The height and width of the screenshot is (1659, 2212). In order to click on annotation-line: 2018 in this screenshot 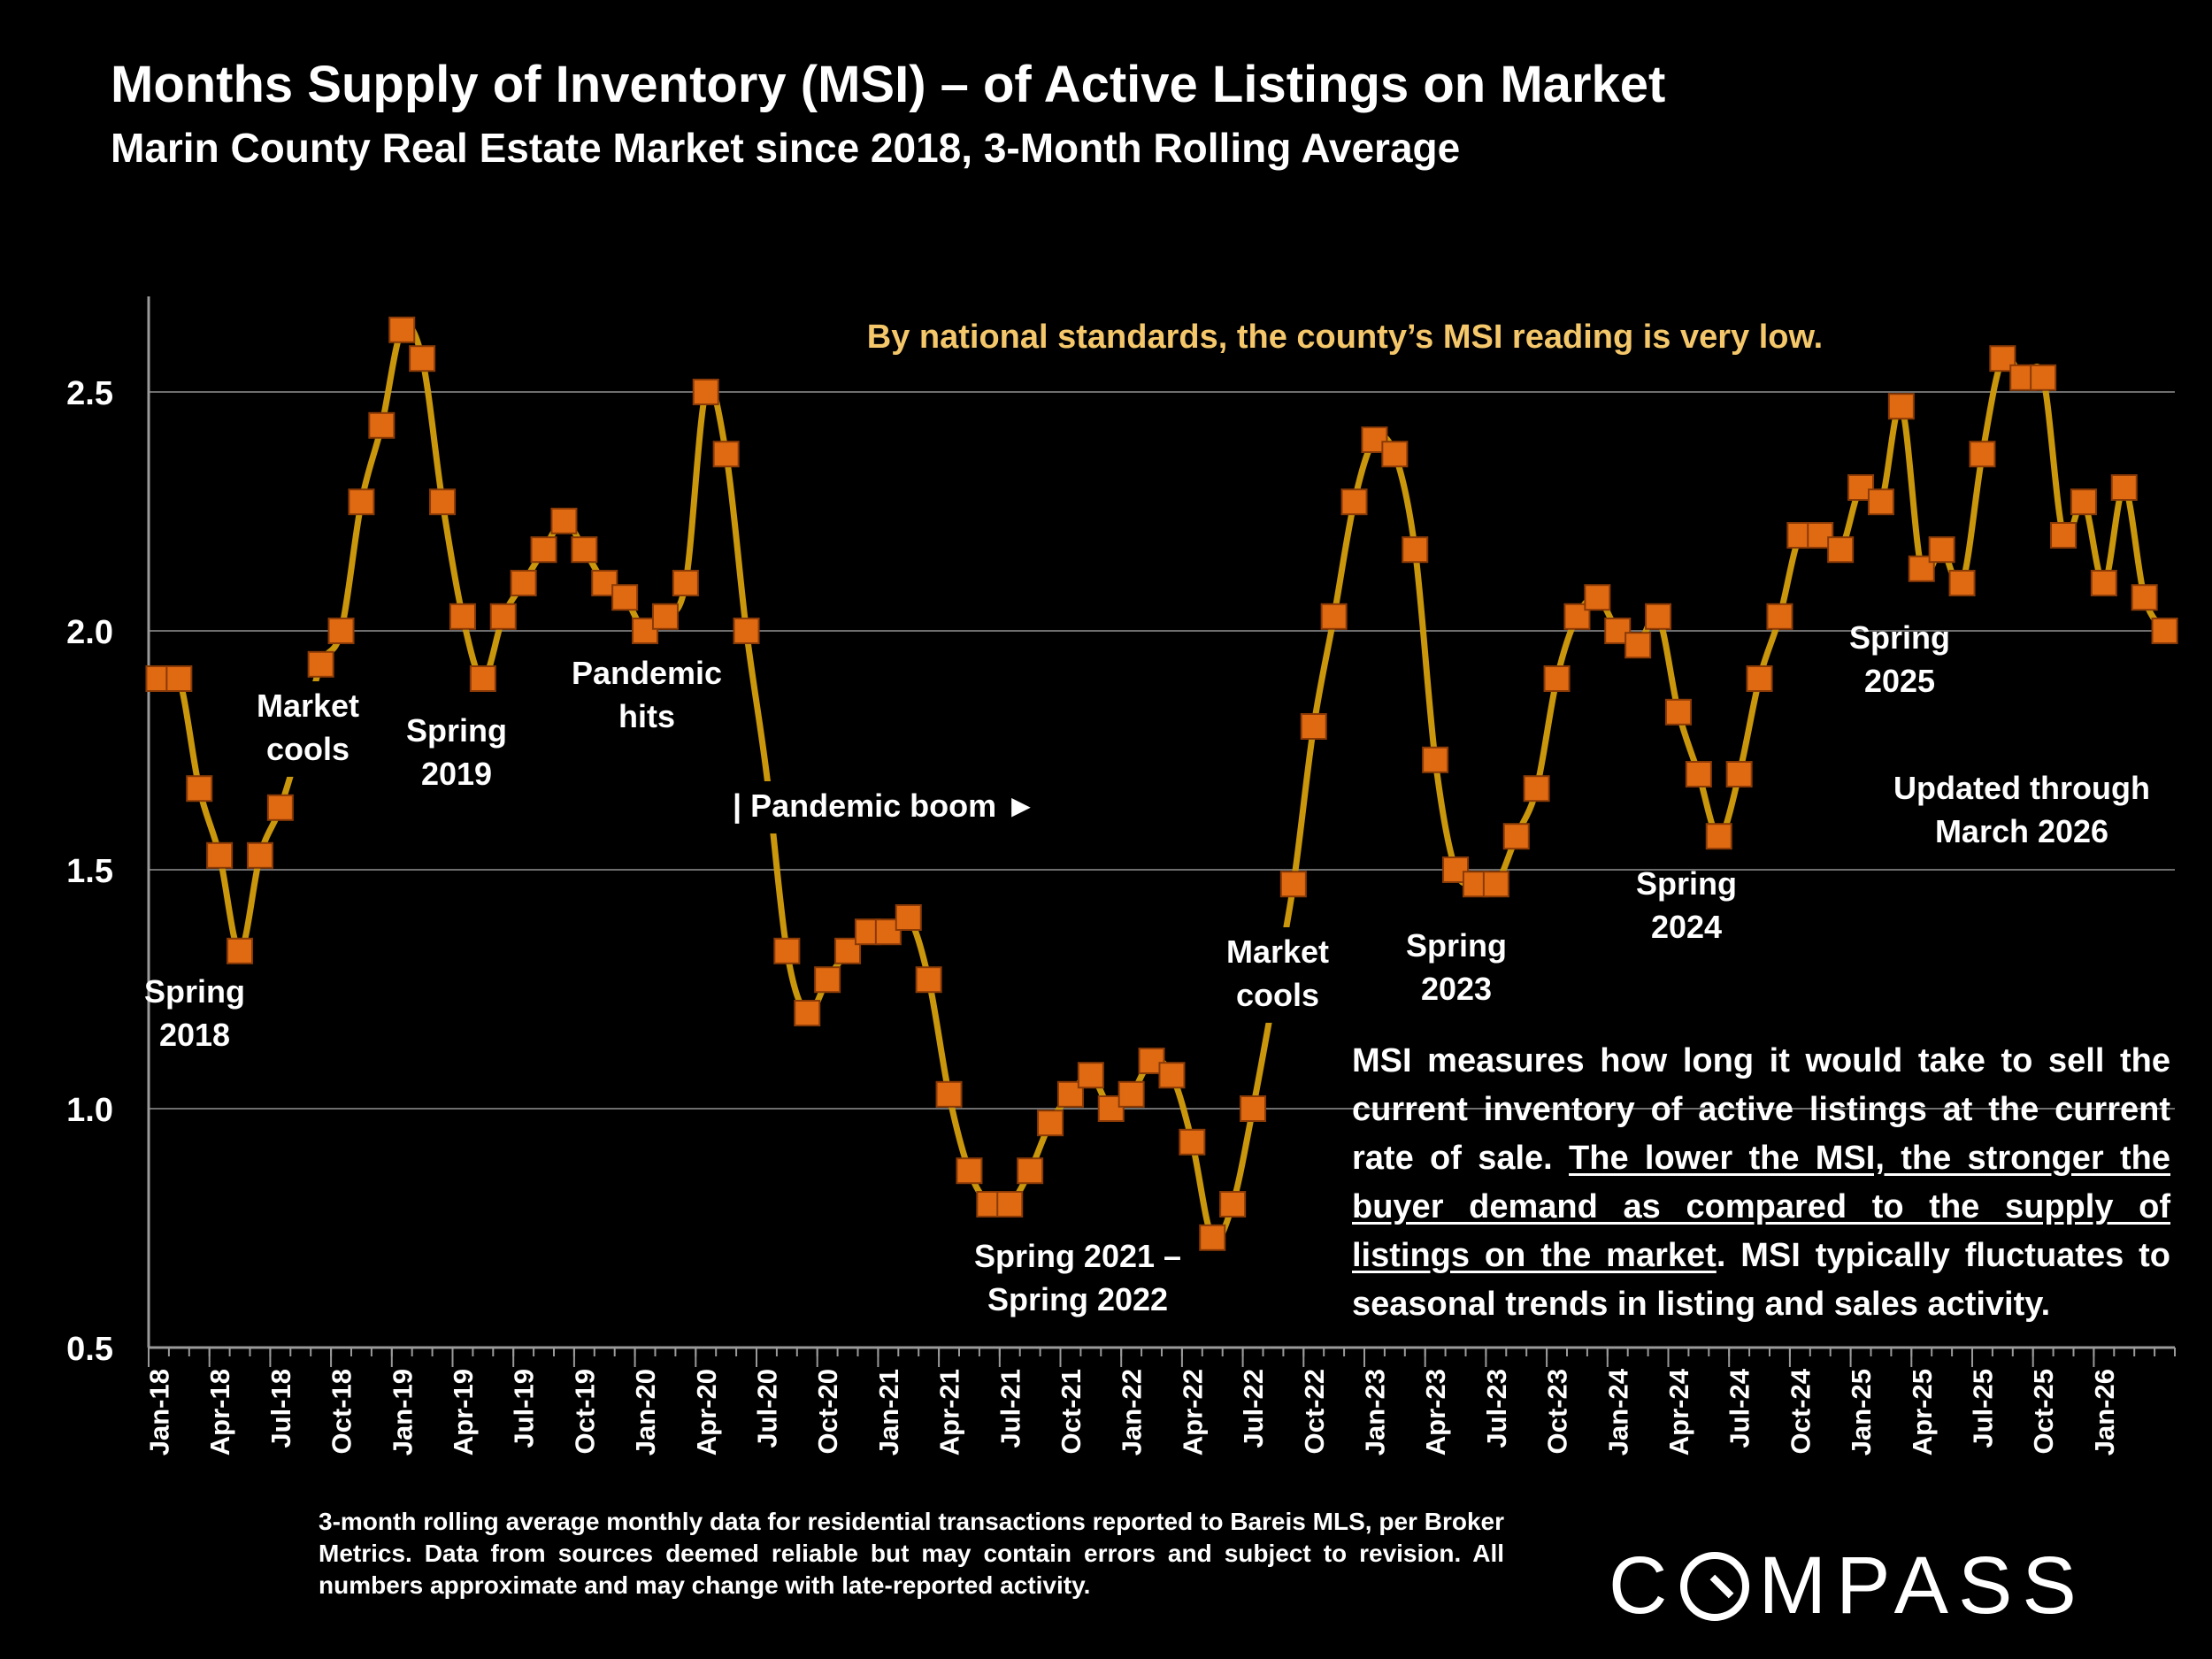, I will do `click(194, 1035)`.